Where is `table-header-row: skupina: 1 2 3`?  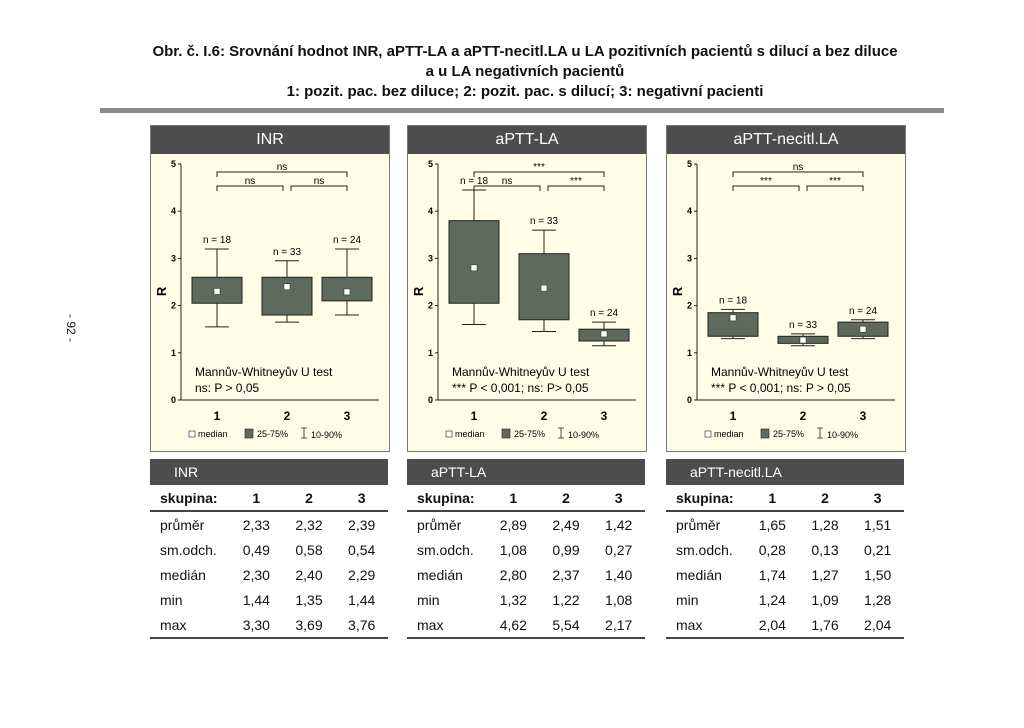 table-header-row: skupina: 1 2 3 is located at coordinates (785, 498).